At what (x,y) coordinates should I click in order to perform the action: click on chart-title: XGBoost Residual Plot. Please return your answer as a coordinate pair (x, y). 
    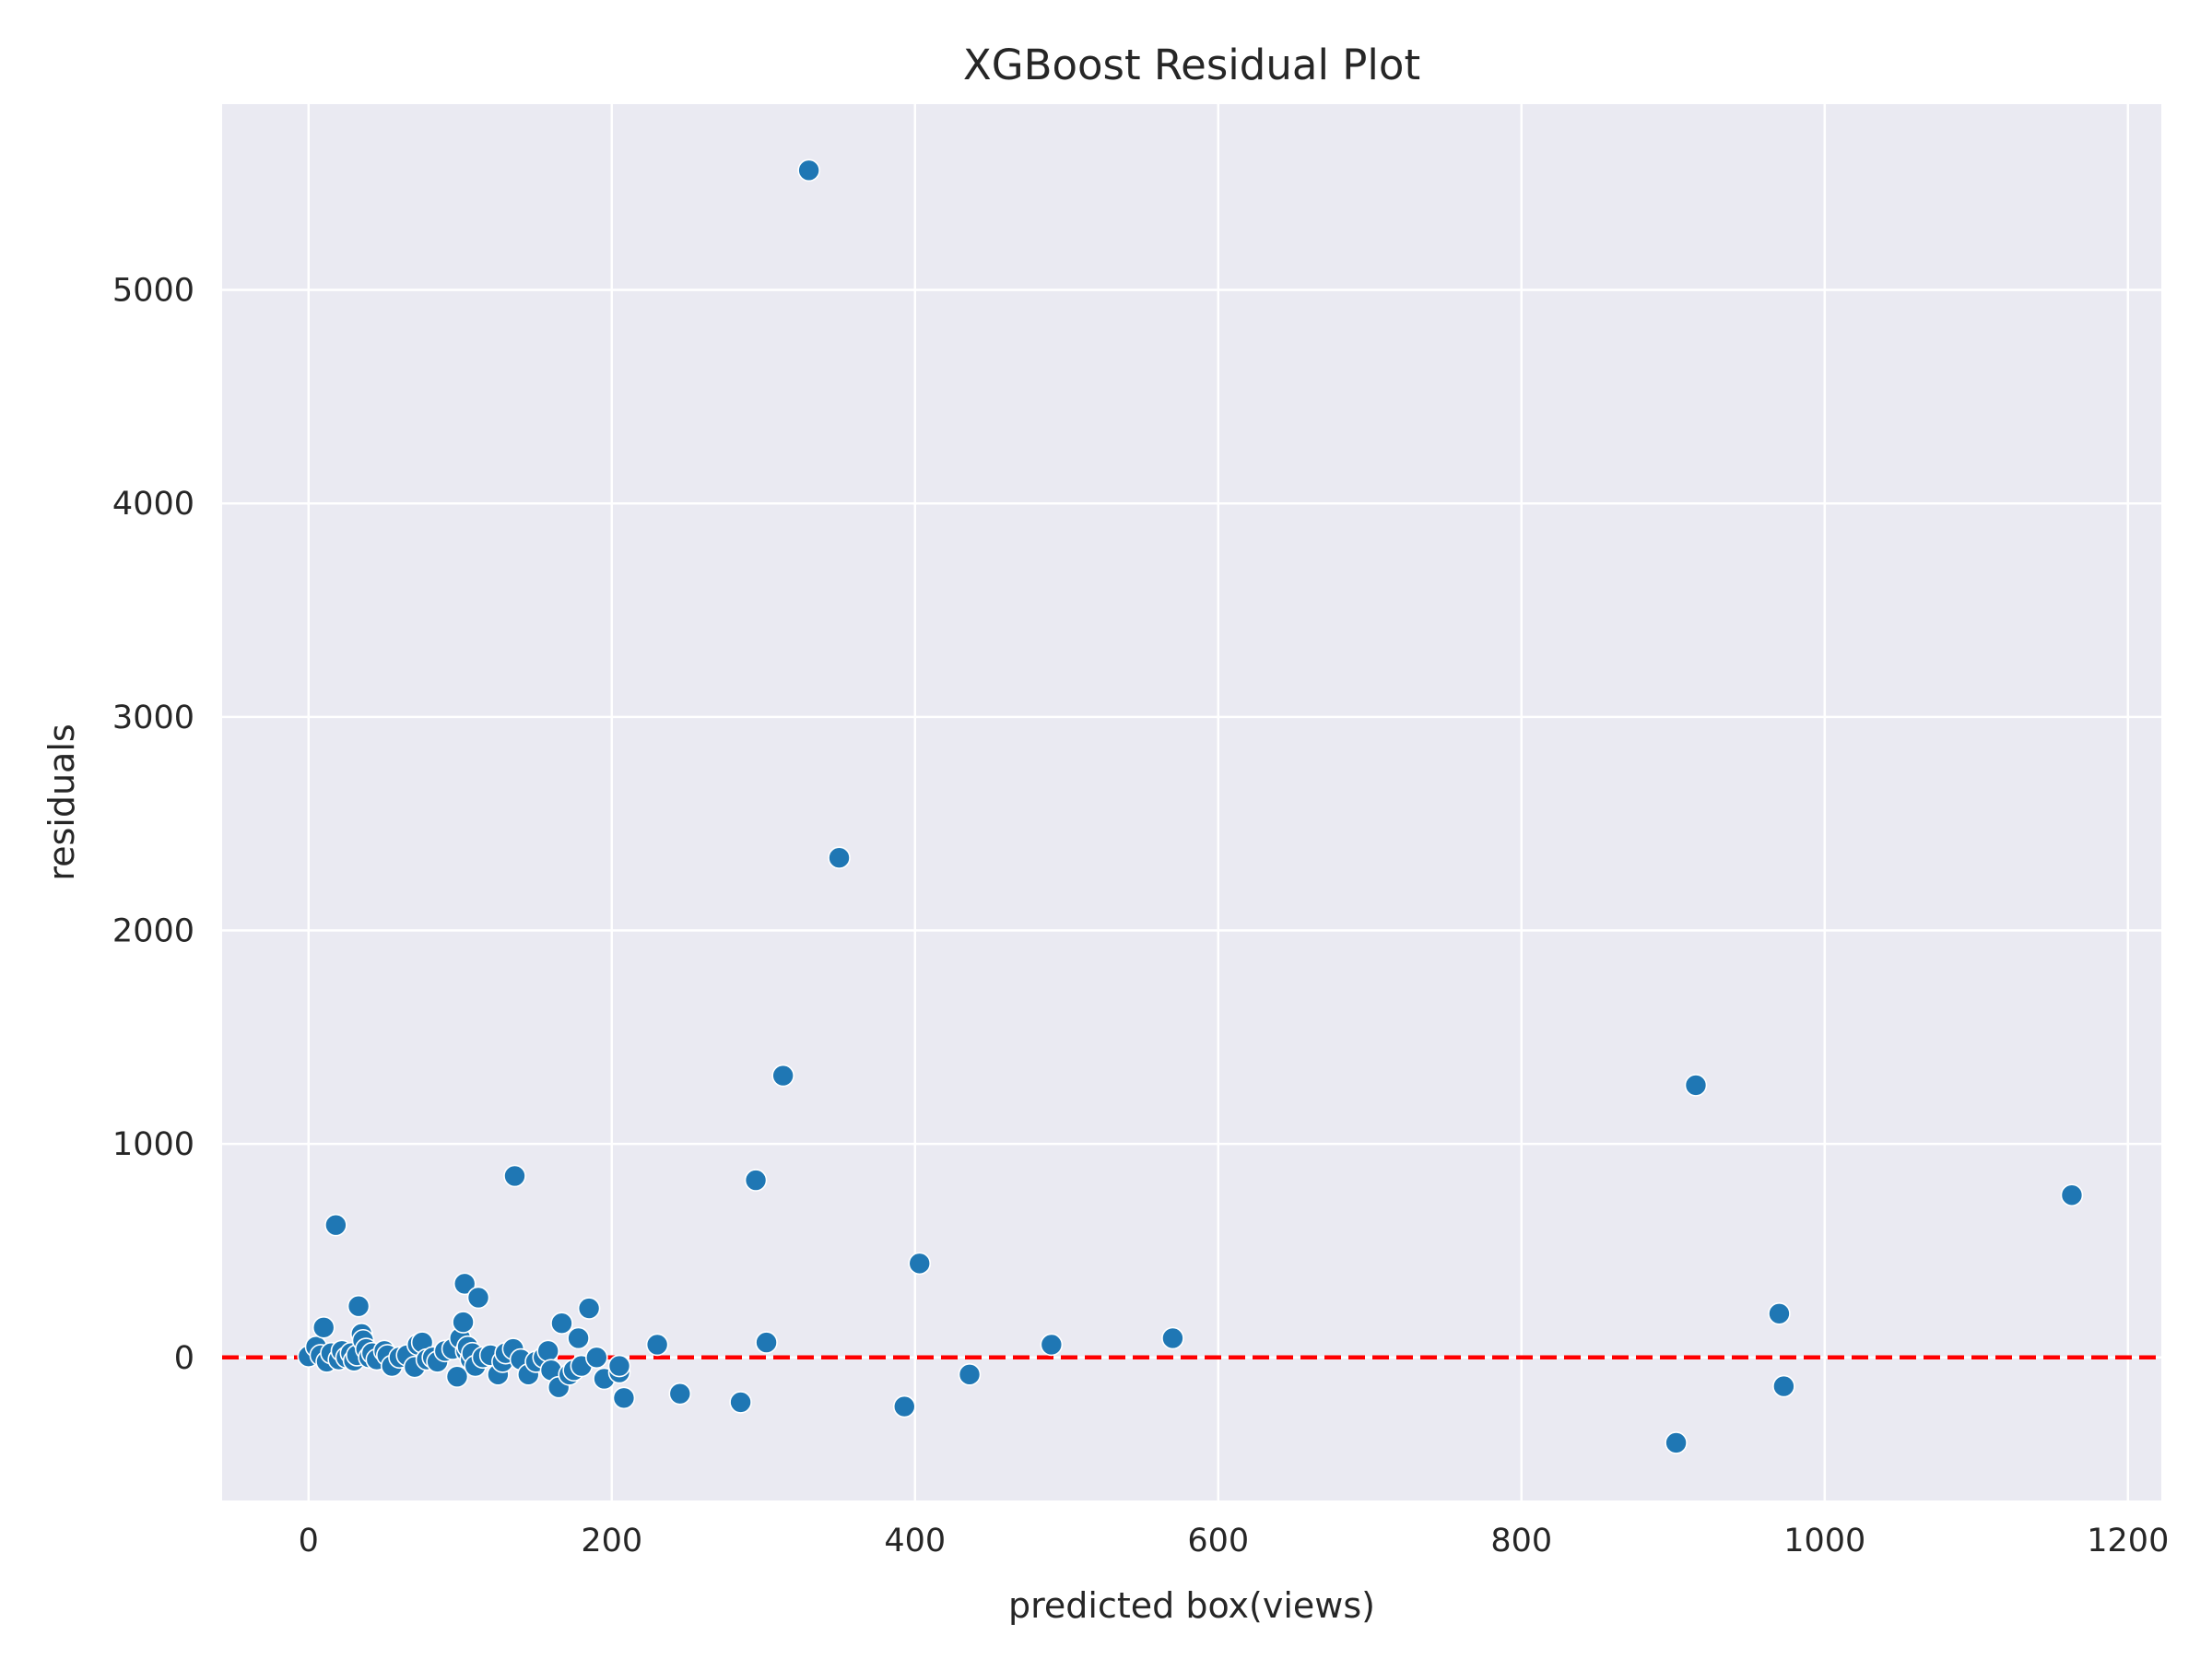
    Looking at the image, I should click on (1191, 65).